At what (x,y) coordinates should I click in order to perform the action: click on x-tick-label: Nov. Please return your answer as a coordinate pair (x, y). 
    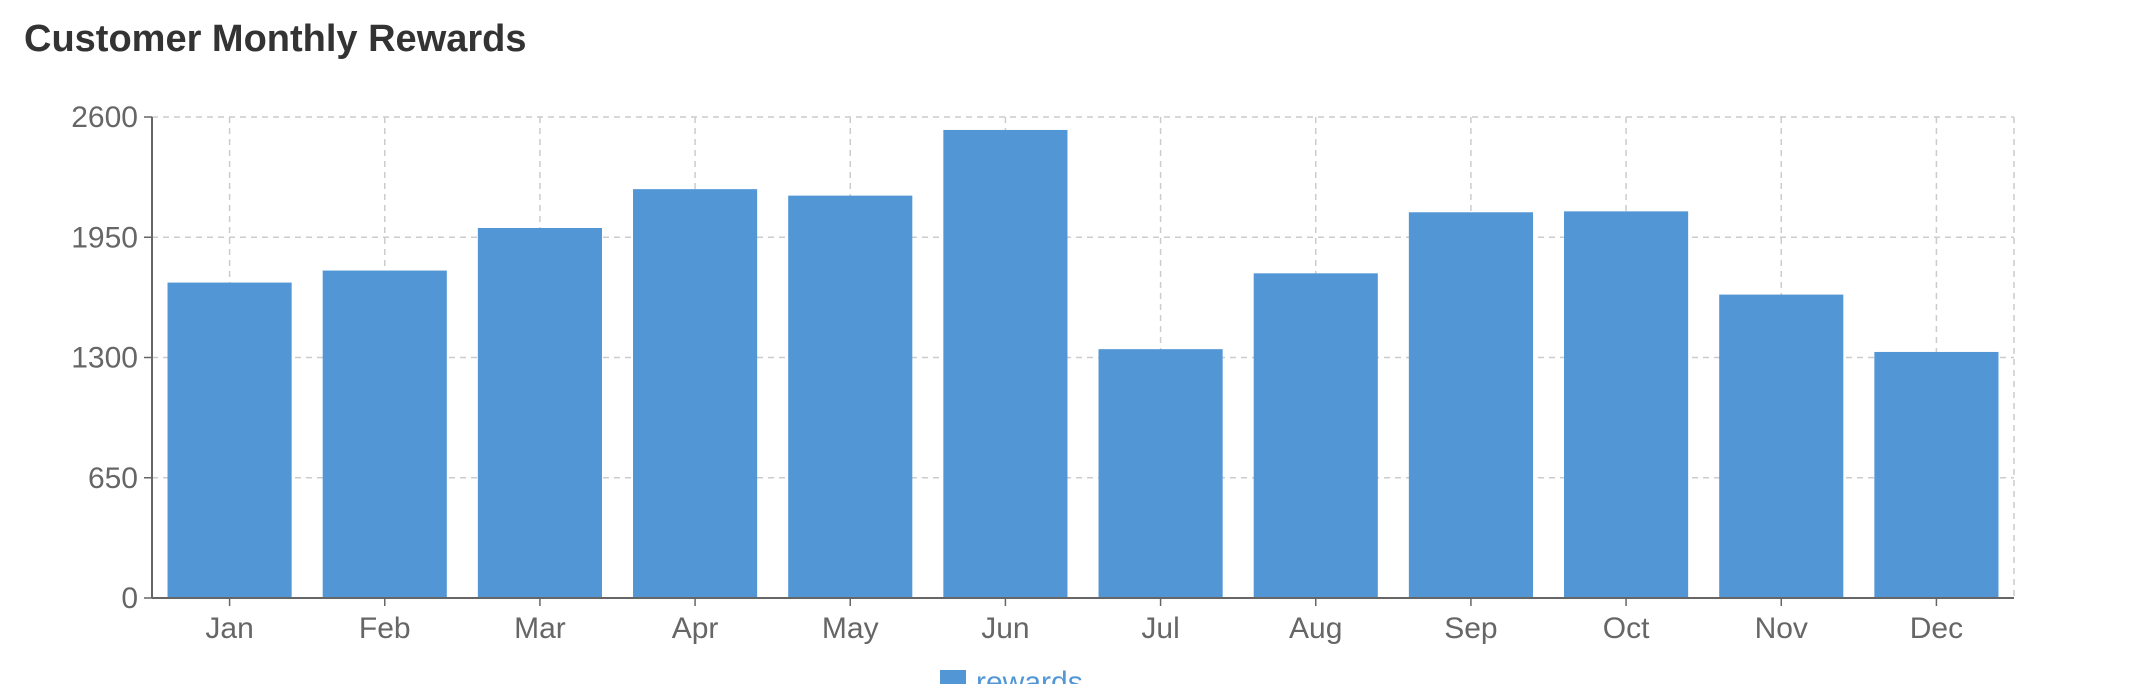
    Looking at the image, I should click on (1781, 628).